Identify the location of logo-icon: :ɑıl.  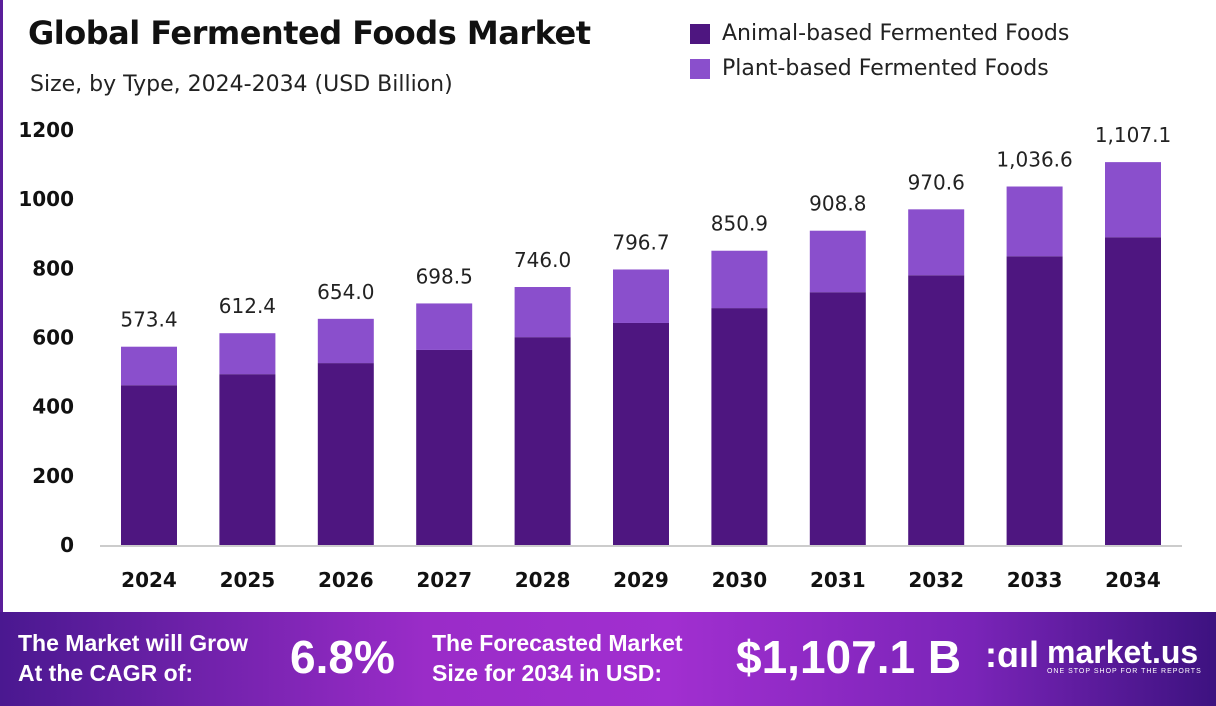
(1012, 654).